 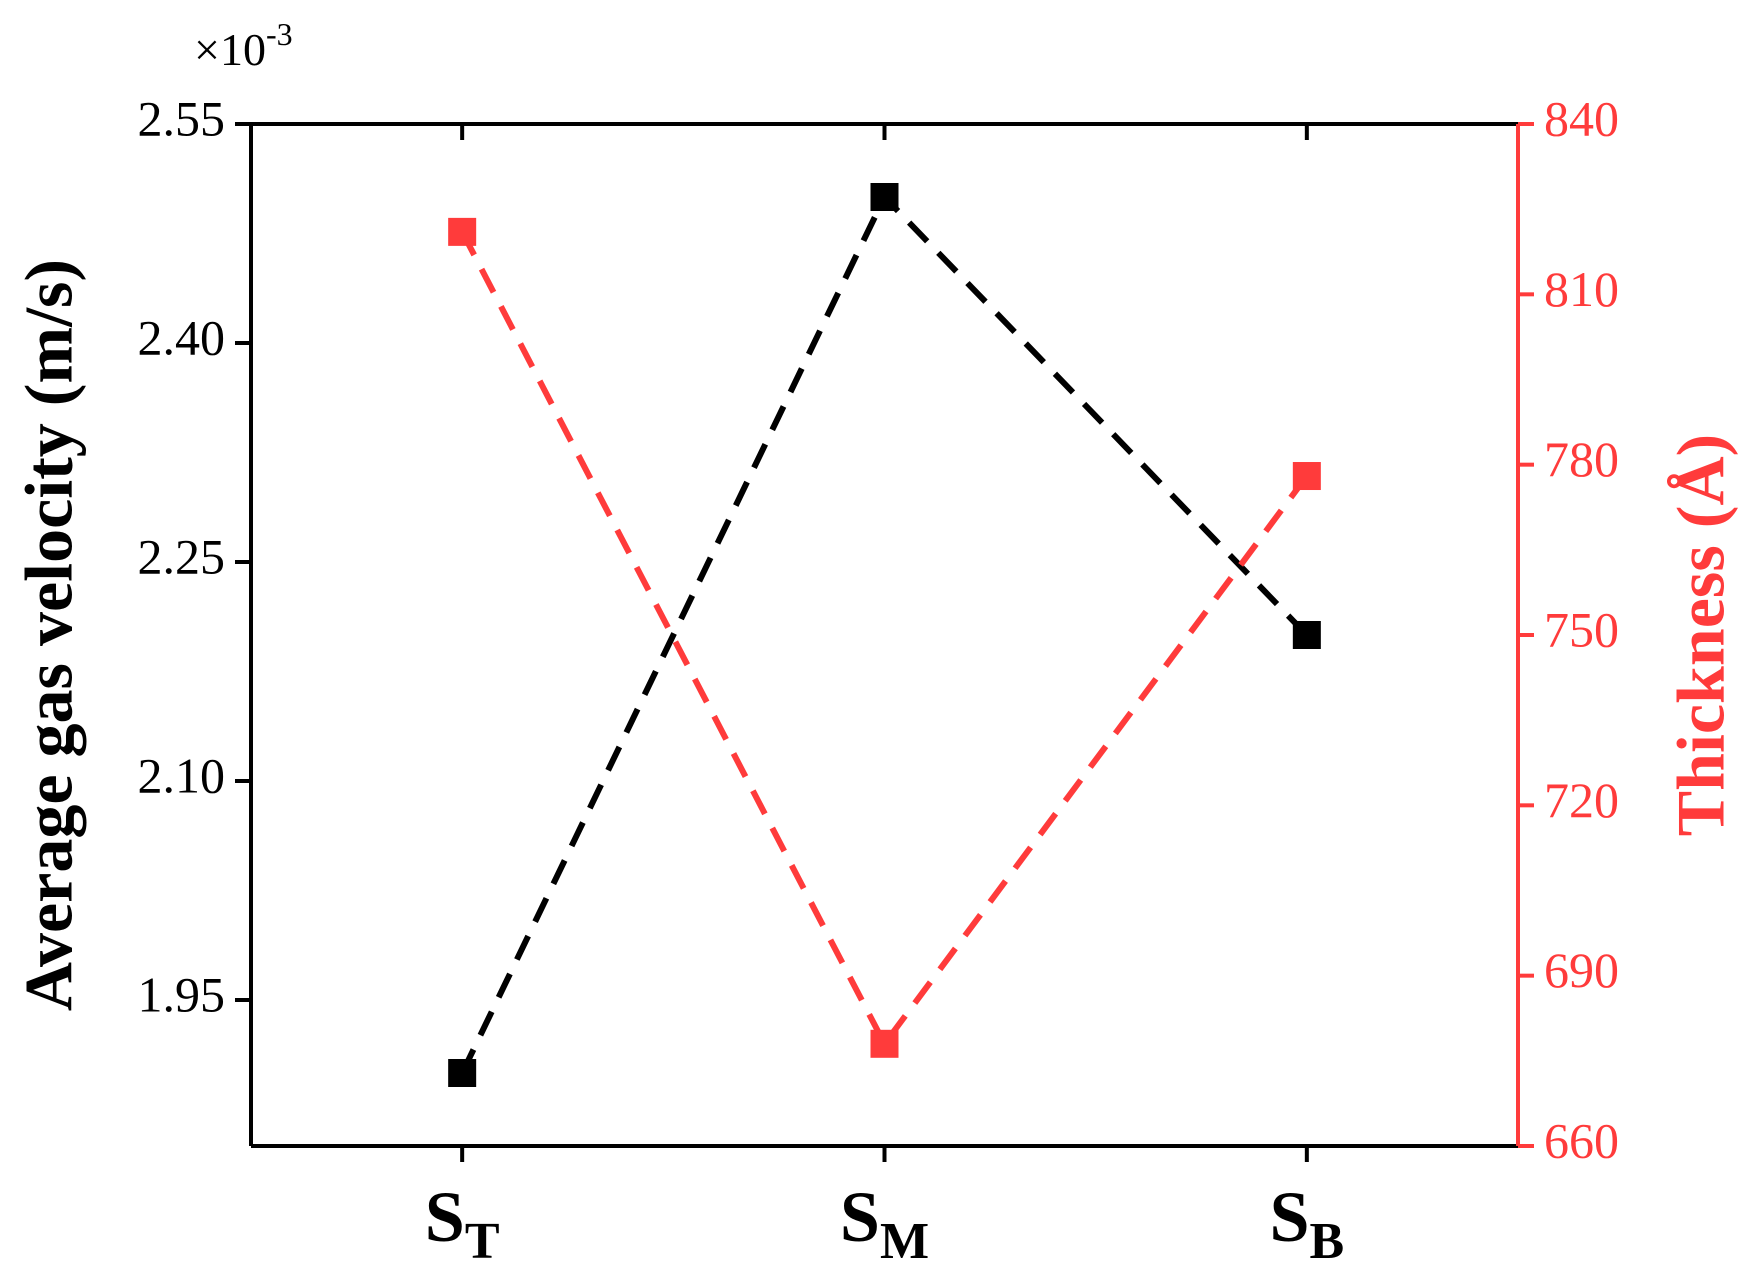 I want to click on y2-tick-label: 780, so click(x=1581, y=459).